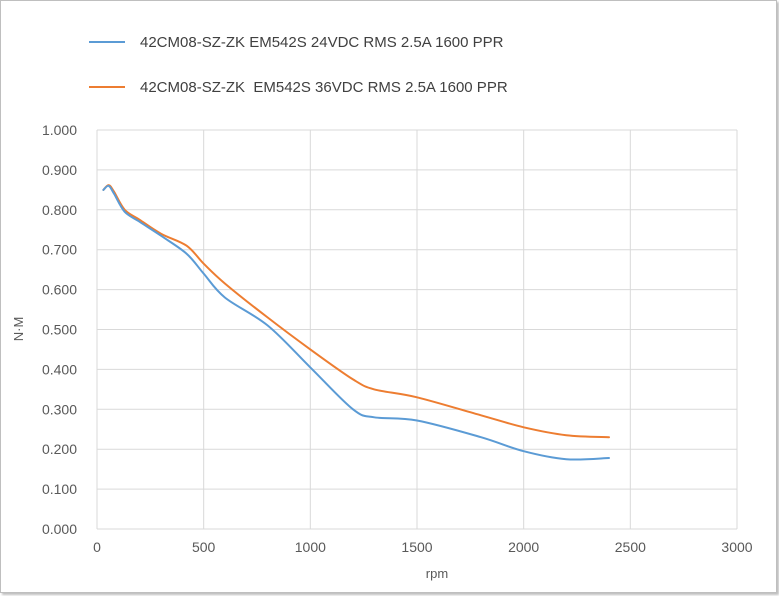 This screenshot has height=596, width=779. I want to click on y-tick-label: 0.300, so click(59, 409).